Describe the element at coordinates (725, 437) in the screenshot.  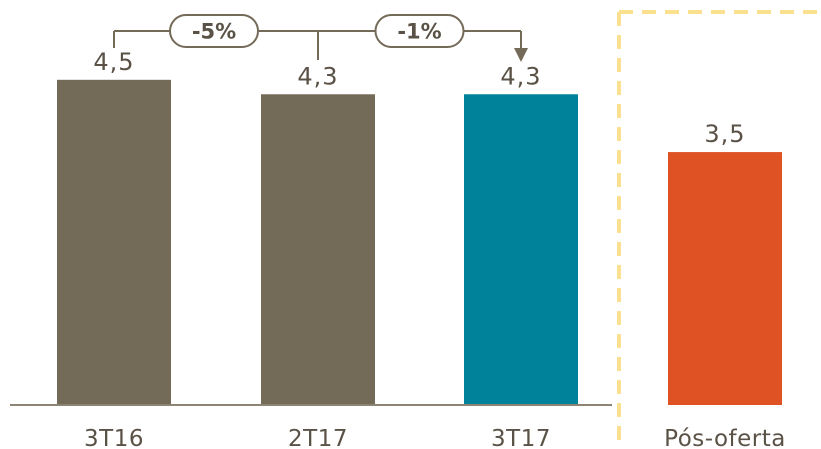
I see `category-label: Pós-oferta` at that location.